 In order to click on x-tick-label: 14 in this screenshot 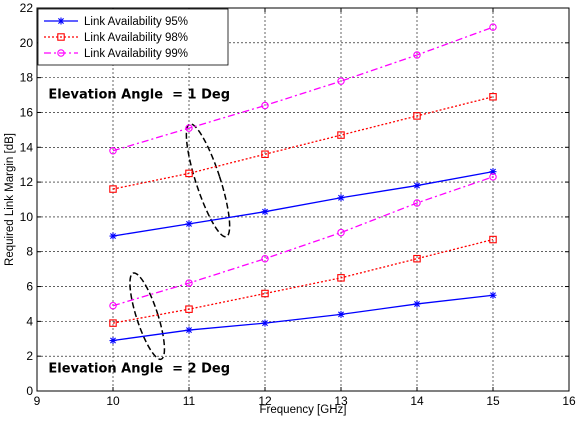, I will do `click(417, 401)`.